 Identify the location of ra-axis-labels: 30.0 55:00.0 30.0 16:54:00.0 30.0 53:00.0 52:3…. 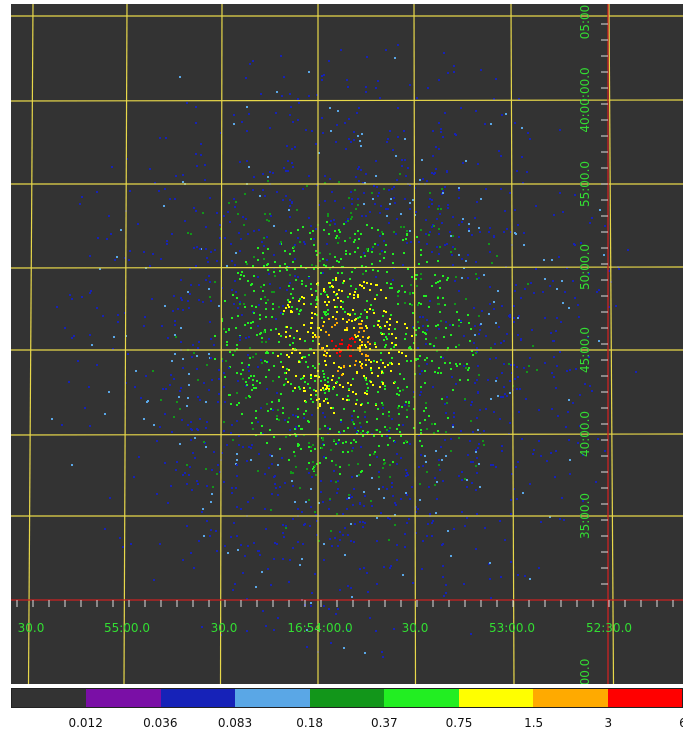
(325, 628).